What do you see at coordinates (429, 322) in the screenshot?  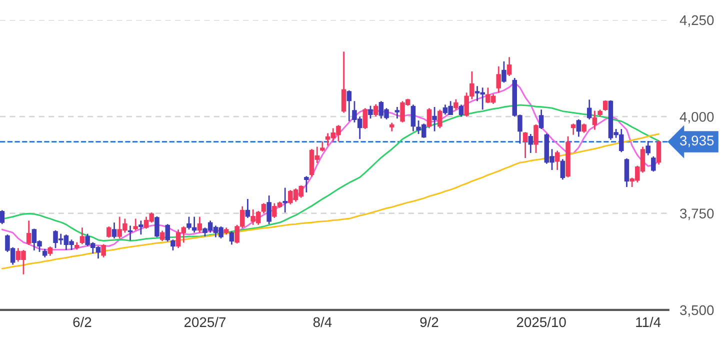 I see `x-tick-label: 9/2` at bounding box center [429, 322].